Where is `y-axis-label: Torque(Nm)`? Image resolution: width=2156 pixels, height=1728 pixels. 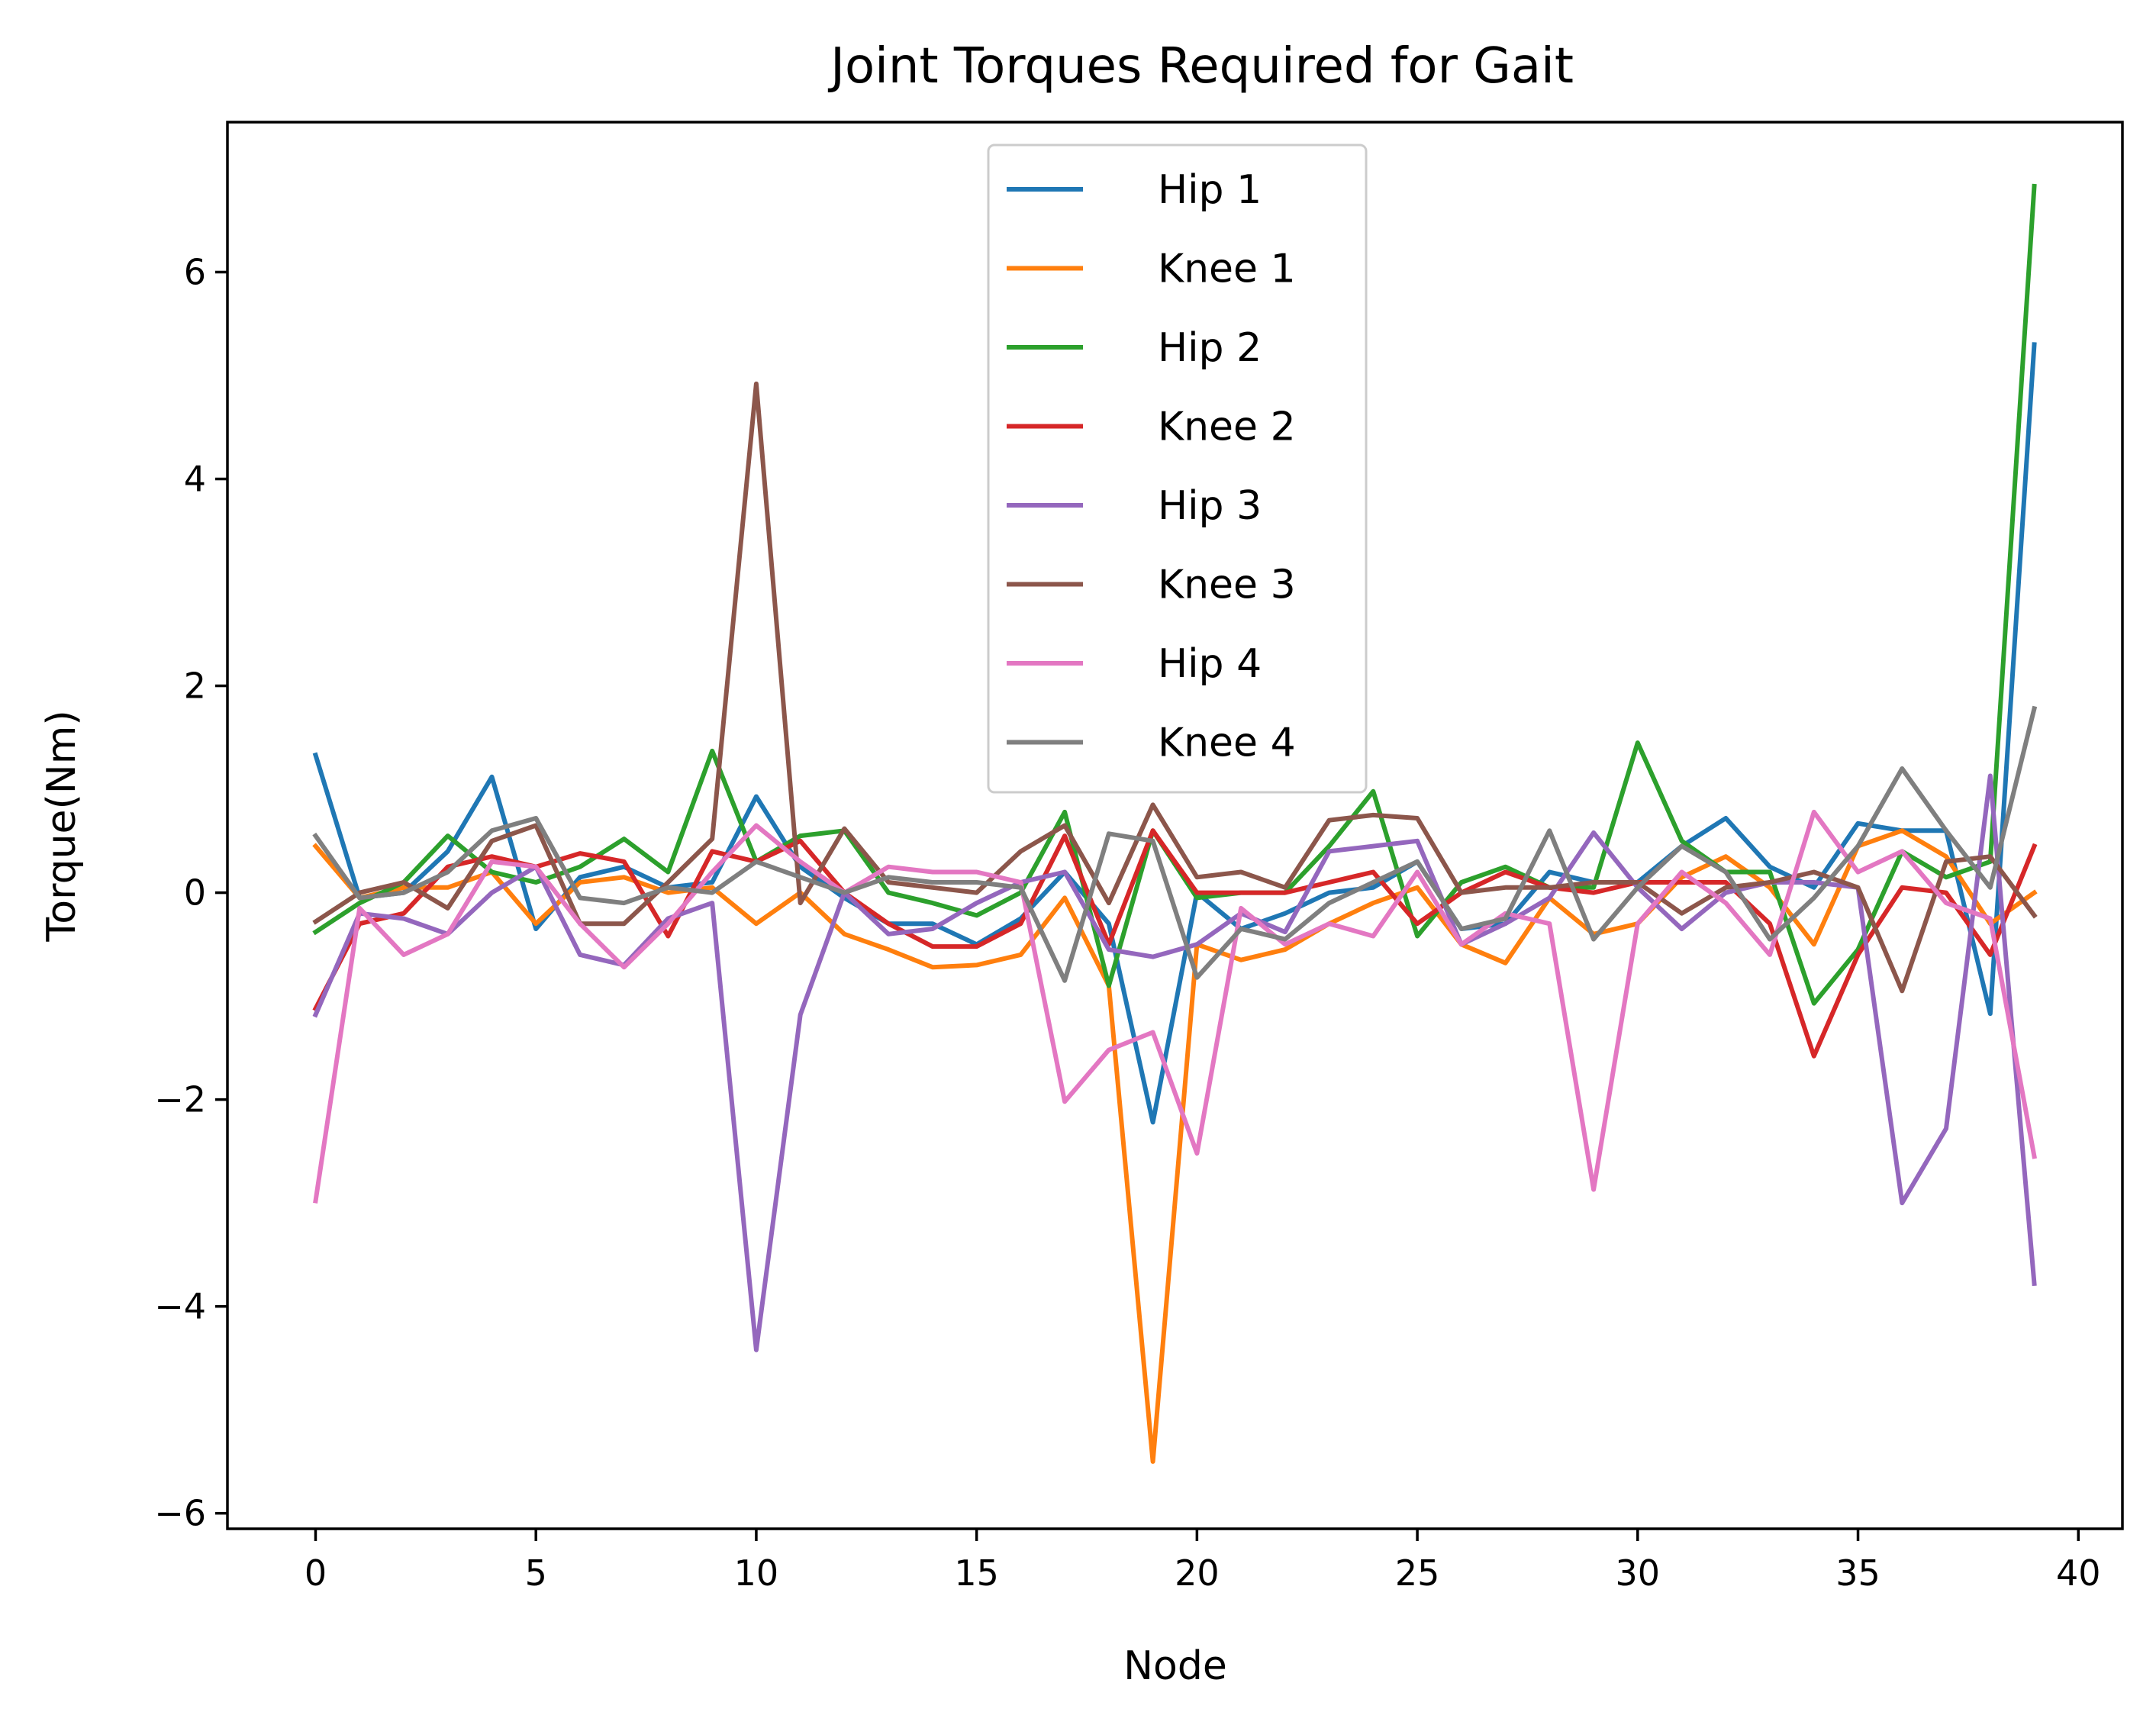
y-axis-label: Torque(Nm) is located at coordinates (62, 826).